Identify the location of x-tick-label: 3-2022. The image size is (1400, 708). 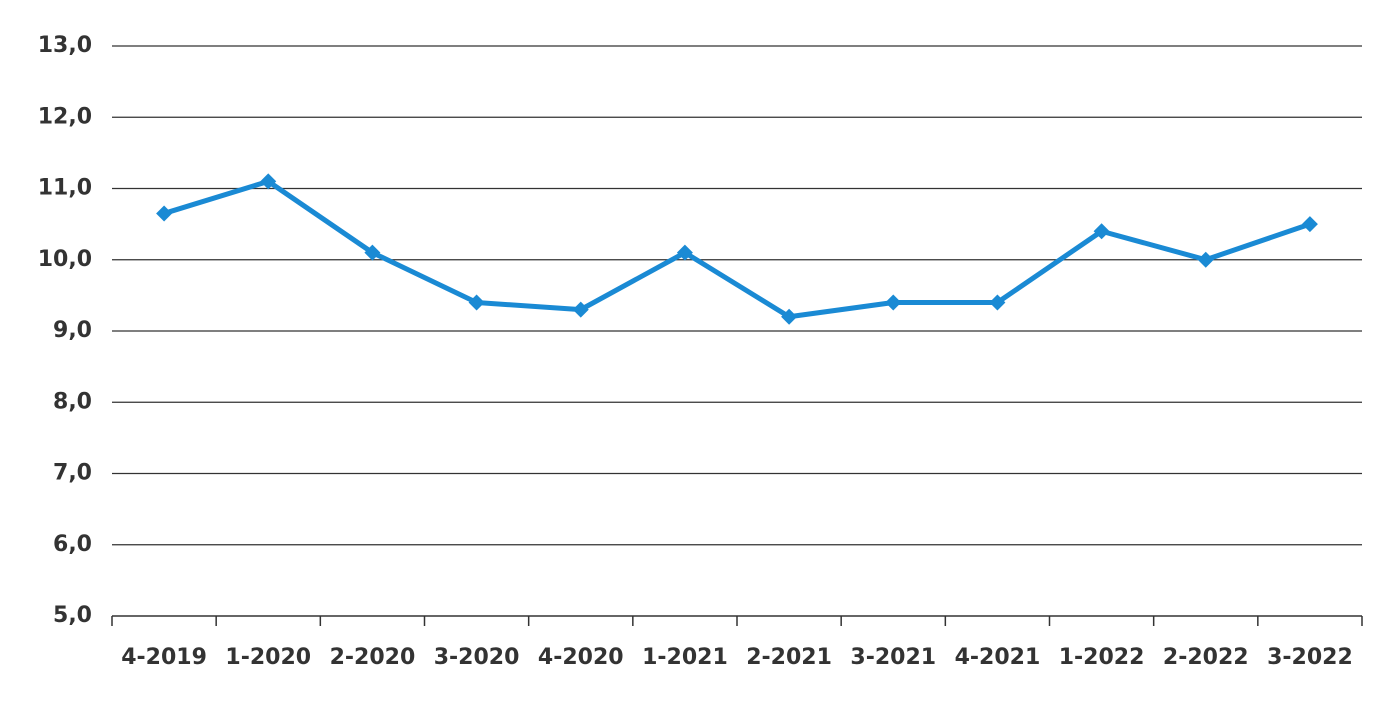
(1310, 657).